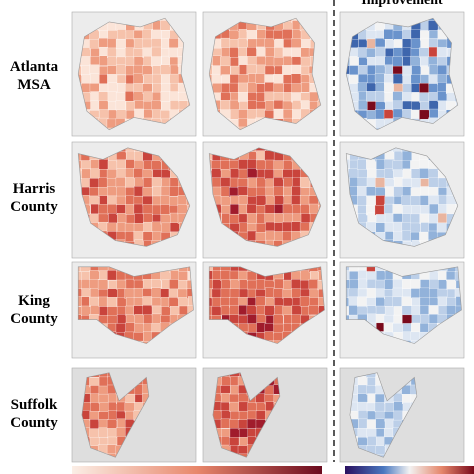 The image size is (474, 474). Describe the element at coordinates (34, 414) in the screenshot. I see `row-label: Suffolk County` at that location.